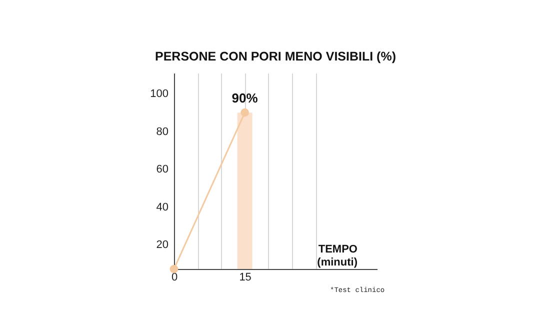  Describe the element at coordinates (162, 207) in the screenshot. I see `y-tick-label: 40` at that location.